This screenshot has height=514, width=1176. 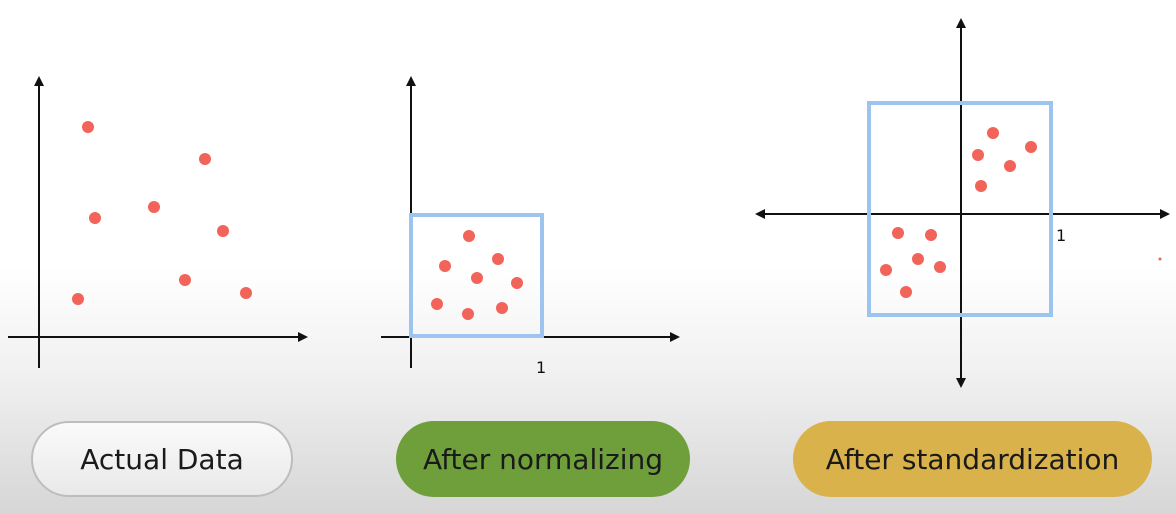 I want to click on standardized-tick-label: 1, so click(x=1061, y=235).